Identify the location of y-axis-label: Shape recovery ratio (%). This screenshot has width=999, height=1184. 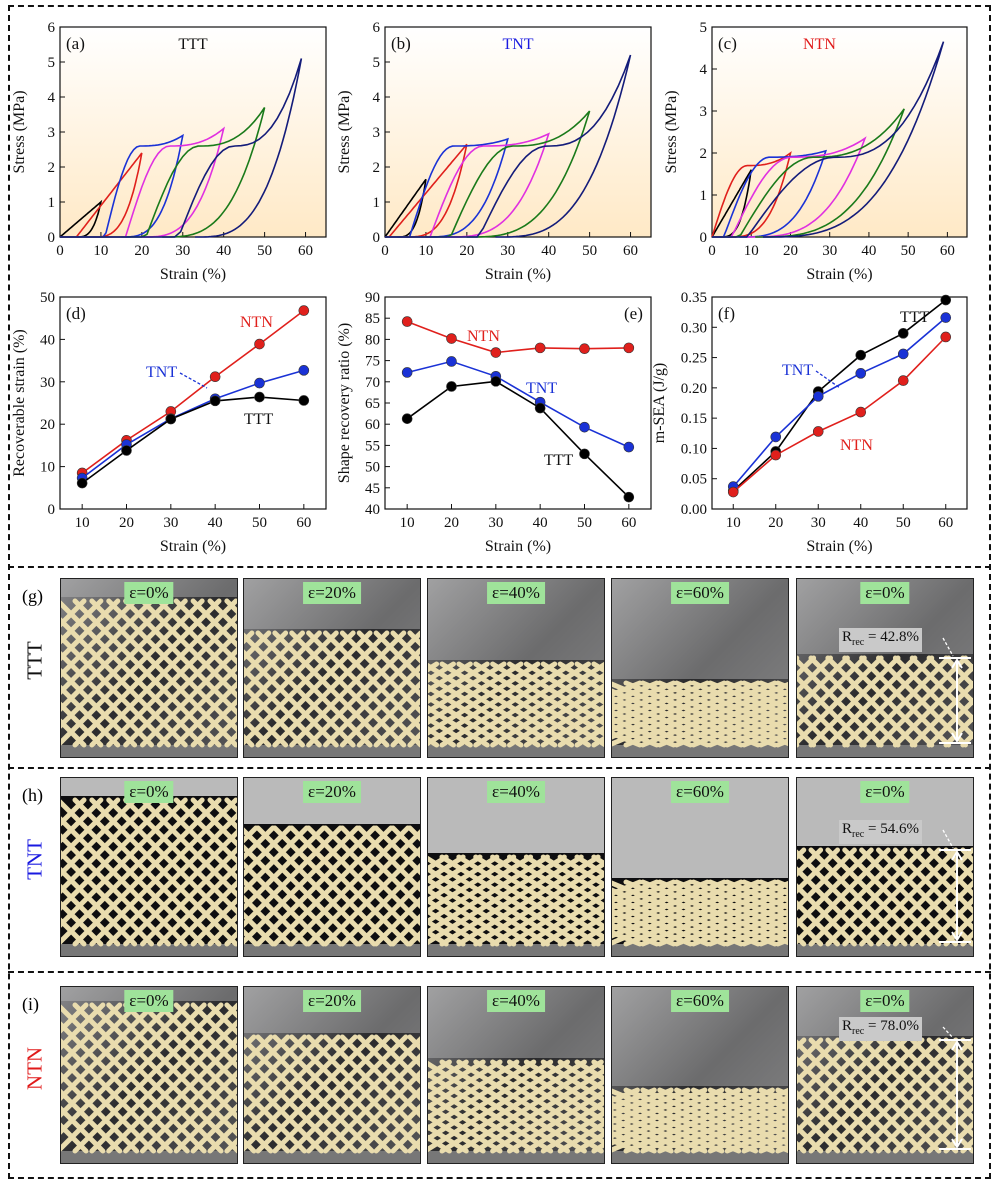
(344, 403).